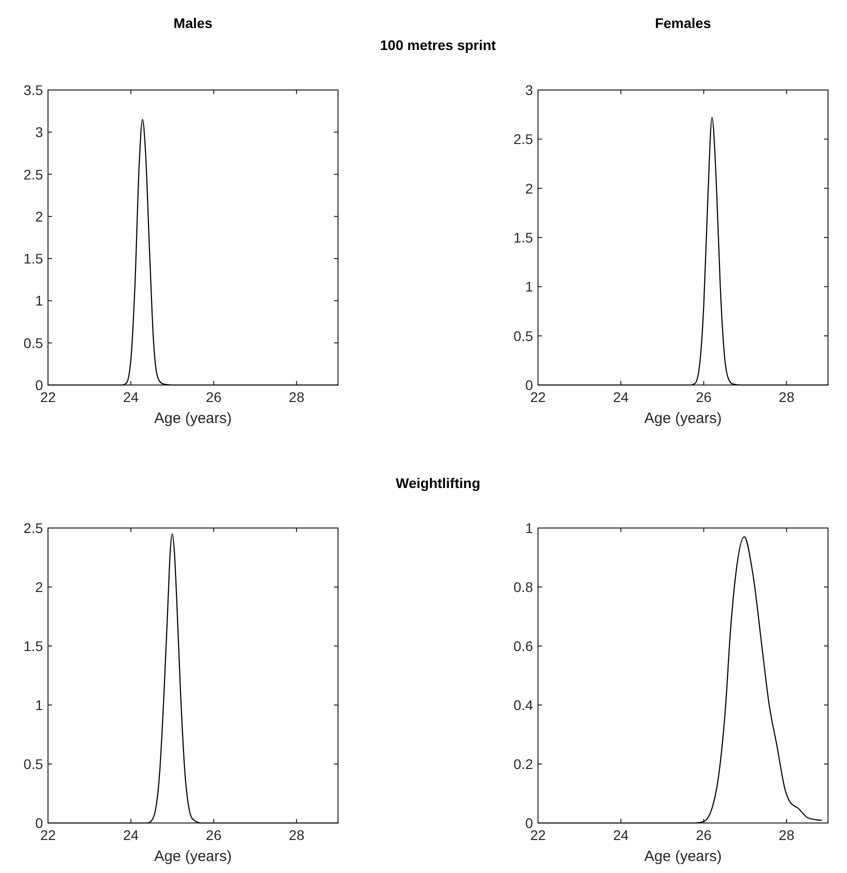 The width and height of the screenshot is (847, 873). Describe the element at coordinates (524, 764) in the screenshot. I see `y-tick-label: 0.2` at that location.